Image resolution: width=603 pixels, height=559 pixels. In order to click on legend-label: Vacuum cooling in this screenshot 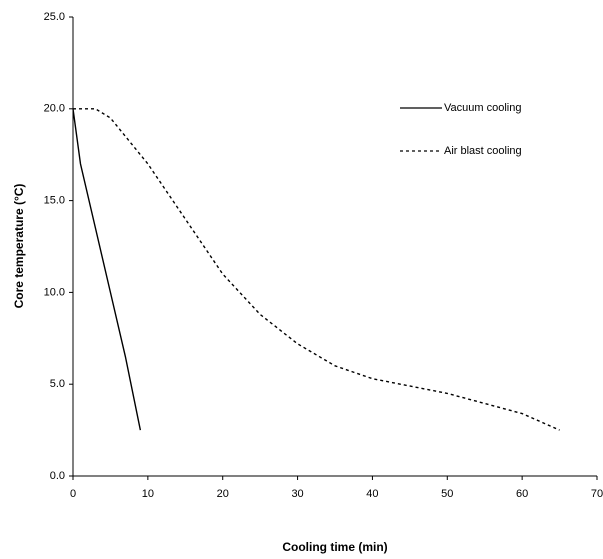, I will do `click(482, 108)`.